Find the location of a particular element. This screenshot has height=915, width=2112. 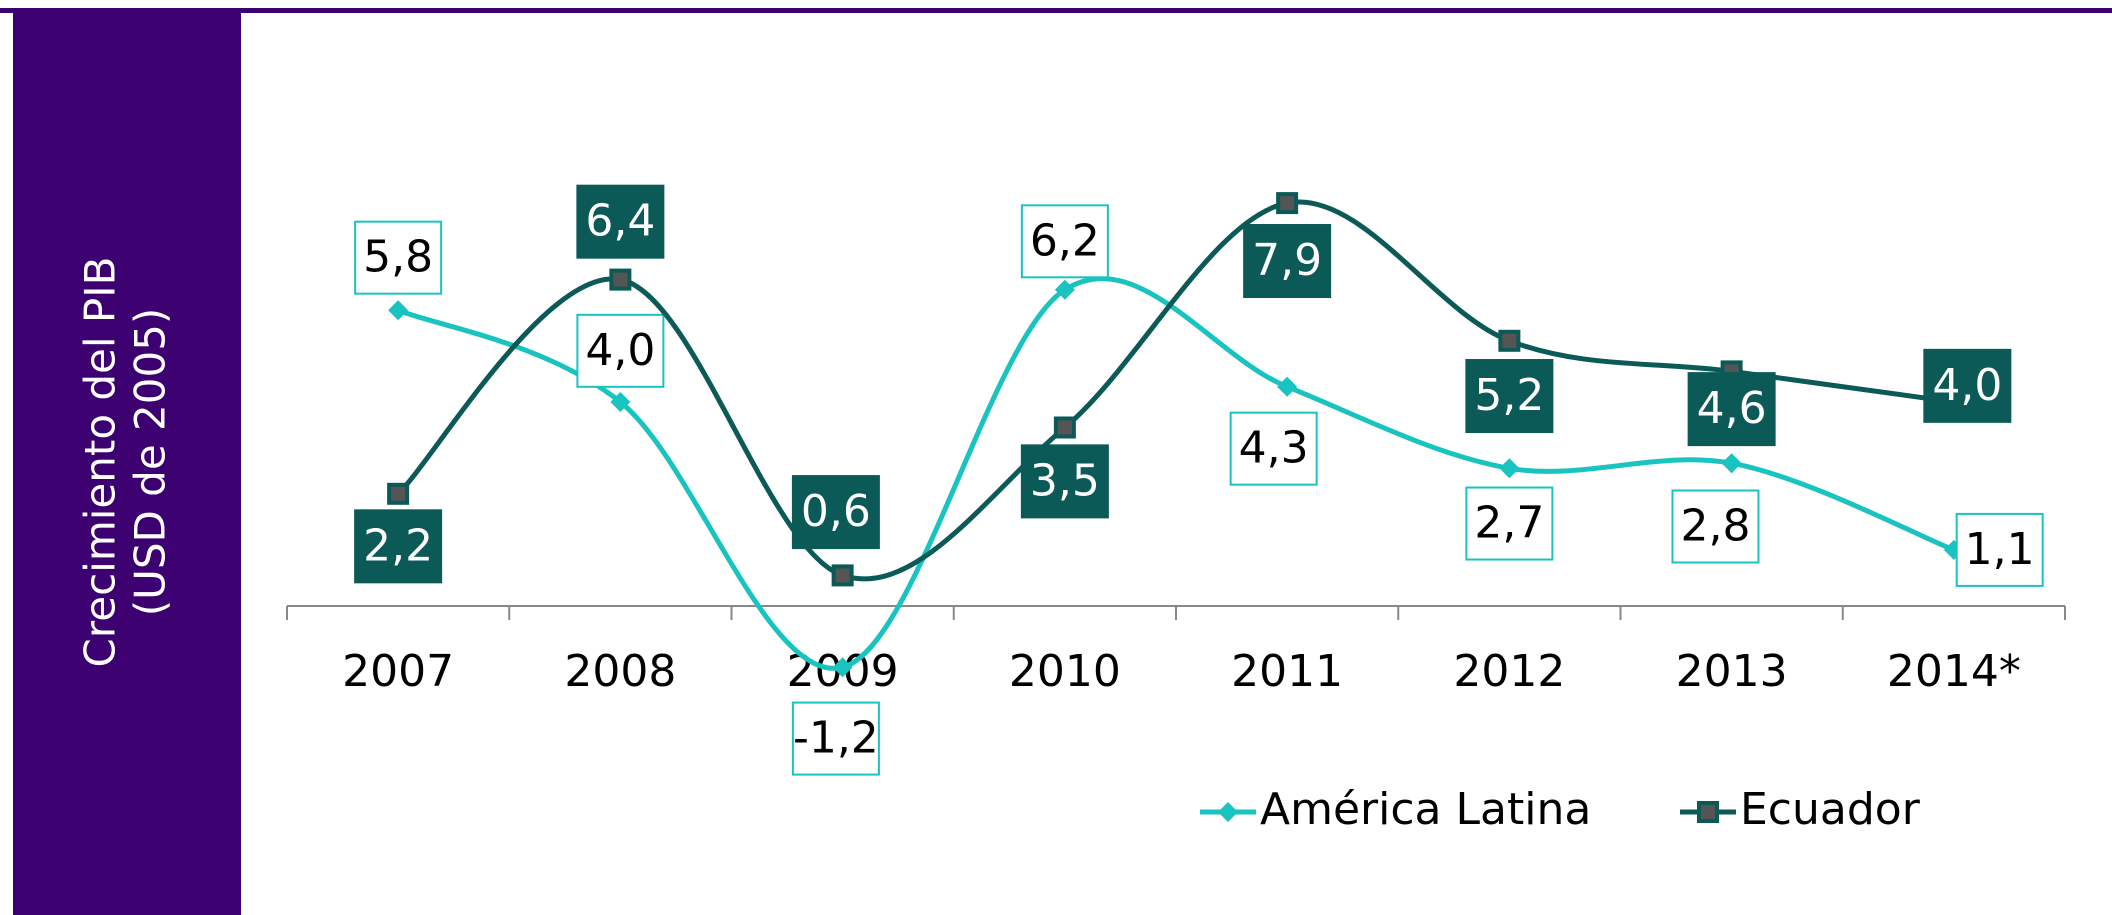

x-tick-label: 2013 is located at coordinates (1732, 671).